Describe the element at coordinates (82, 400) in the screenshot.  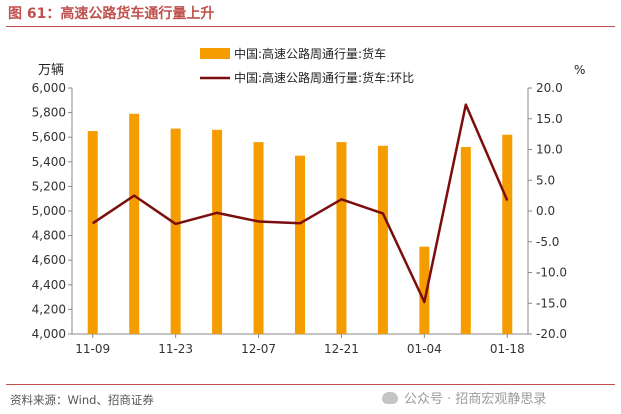
I see `source-note: 资料来源：Wind、招商证券` at that location.